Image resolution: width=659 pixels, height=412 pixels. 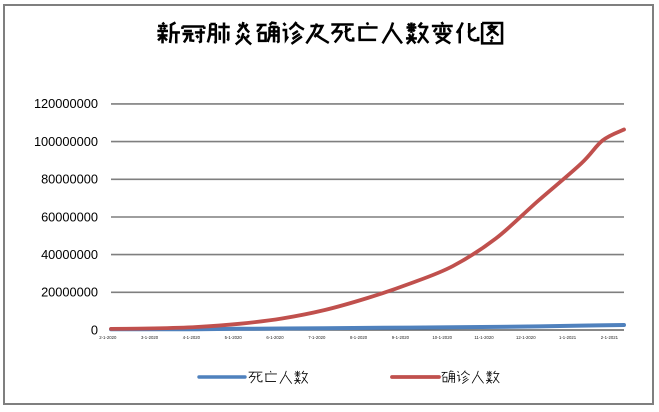 What do you see at coordinates (69, 179) in the screenshot?
I see `svg-text: 80000000` at bounding box center [69, 179].